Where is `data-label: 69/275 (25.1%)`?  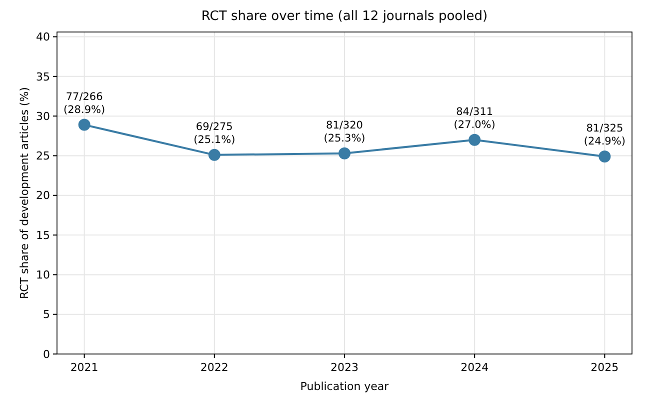
data-label: 69/275 (25.1%) is located at coordinates (215, 133).